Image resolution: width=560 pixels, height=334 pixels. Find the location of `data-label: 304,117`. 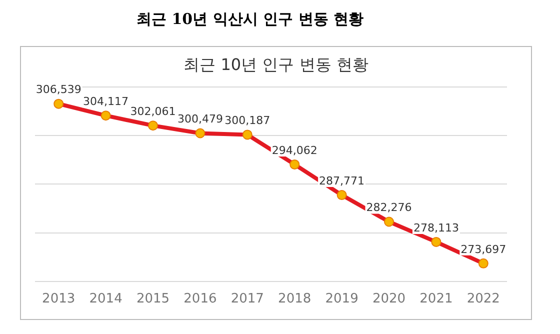

data-label: 304,117 is located at coordinates (106, 101).